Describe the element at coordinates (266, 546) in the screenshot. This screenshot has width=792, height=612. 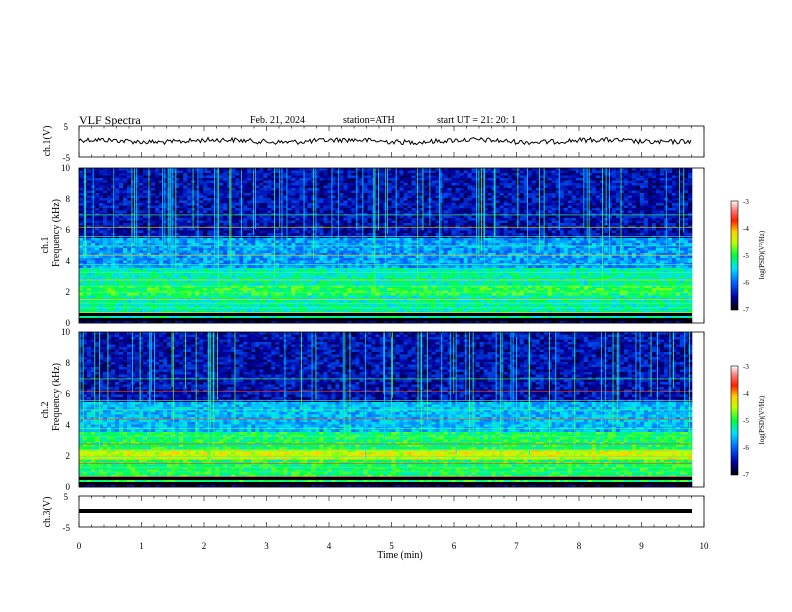
I see `xtick-3: 3` at that location.